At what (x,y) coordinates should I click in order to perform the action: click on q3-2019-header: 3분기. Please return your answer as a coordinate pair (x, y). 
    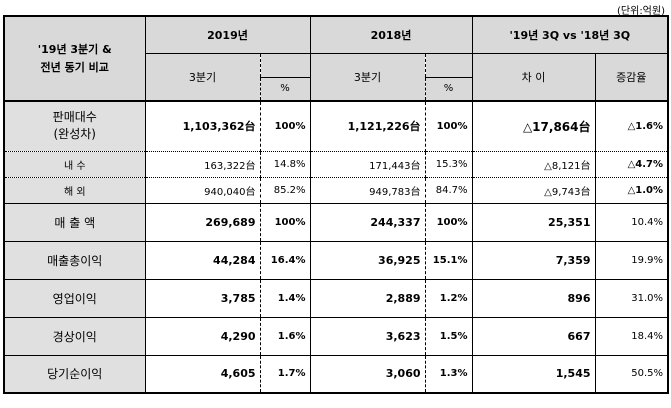
    Looking at the image, I should click on (202, 77).